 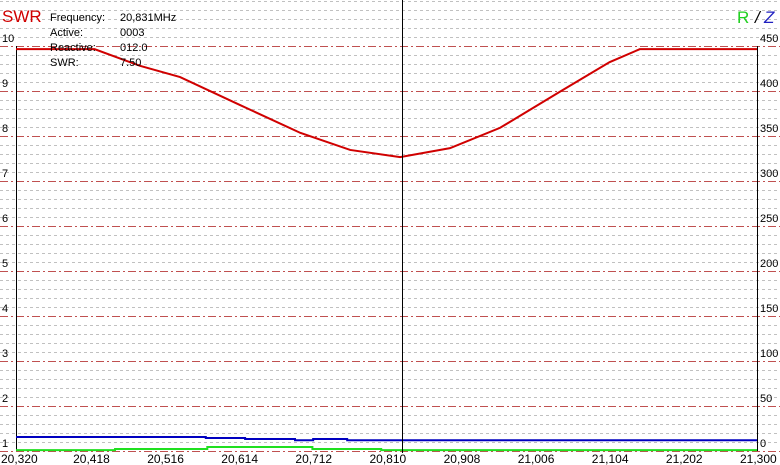 What do you see at coordinates (130, 63) in the screenshot?
I see `readout-value: 7.50` at bounding box center [130, 63].